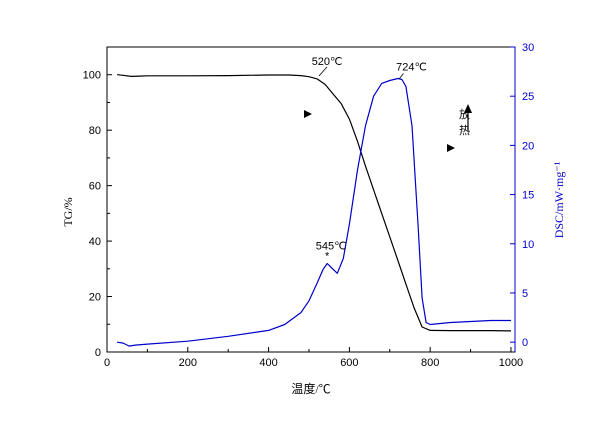 The height and width of the screenshot is (424, 600). What do you see at coordinates (528, 196) in the screenshot?
I see `right-y-tick-label: 15` at bounding box center [528, 196].